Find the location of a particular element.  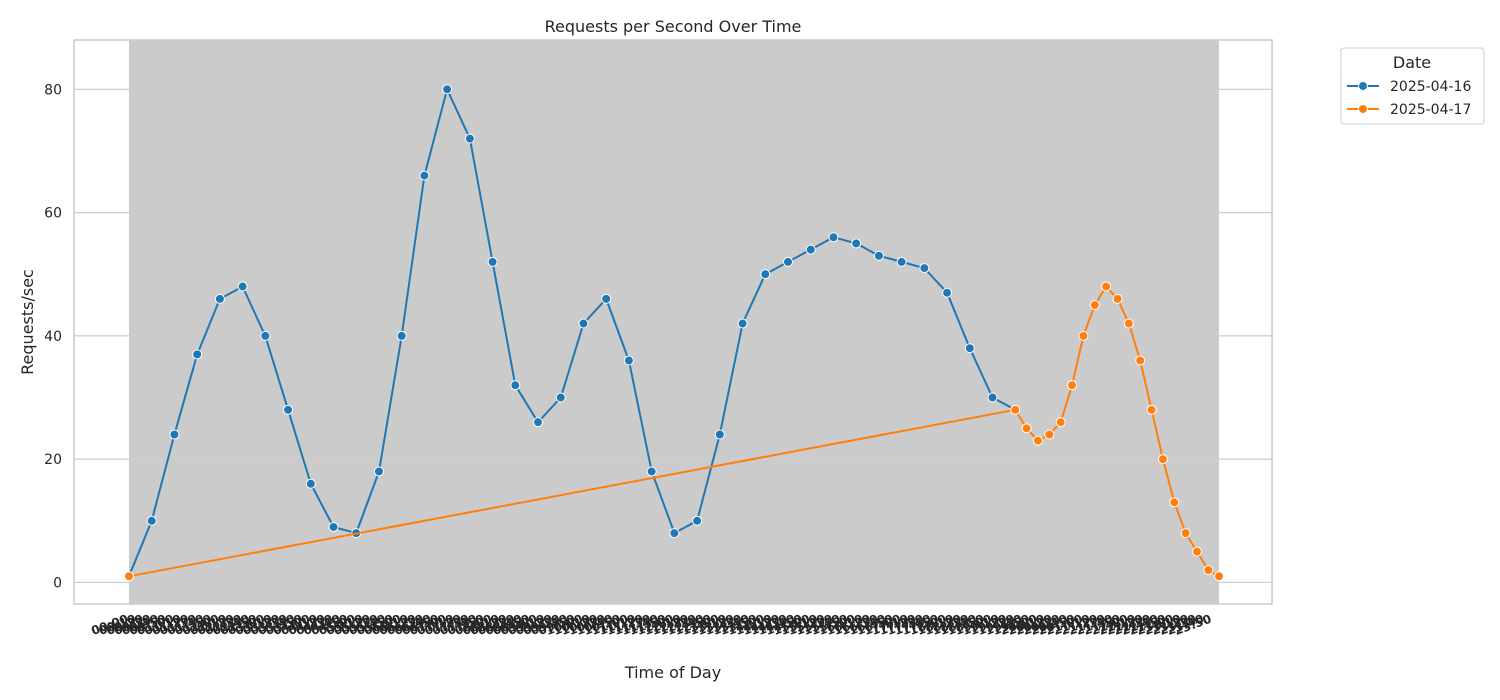

legend-title: Date is located at coordinates (1412, 62).